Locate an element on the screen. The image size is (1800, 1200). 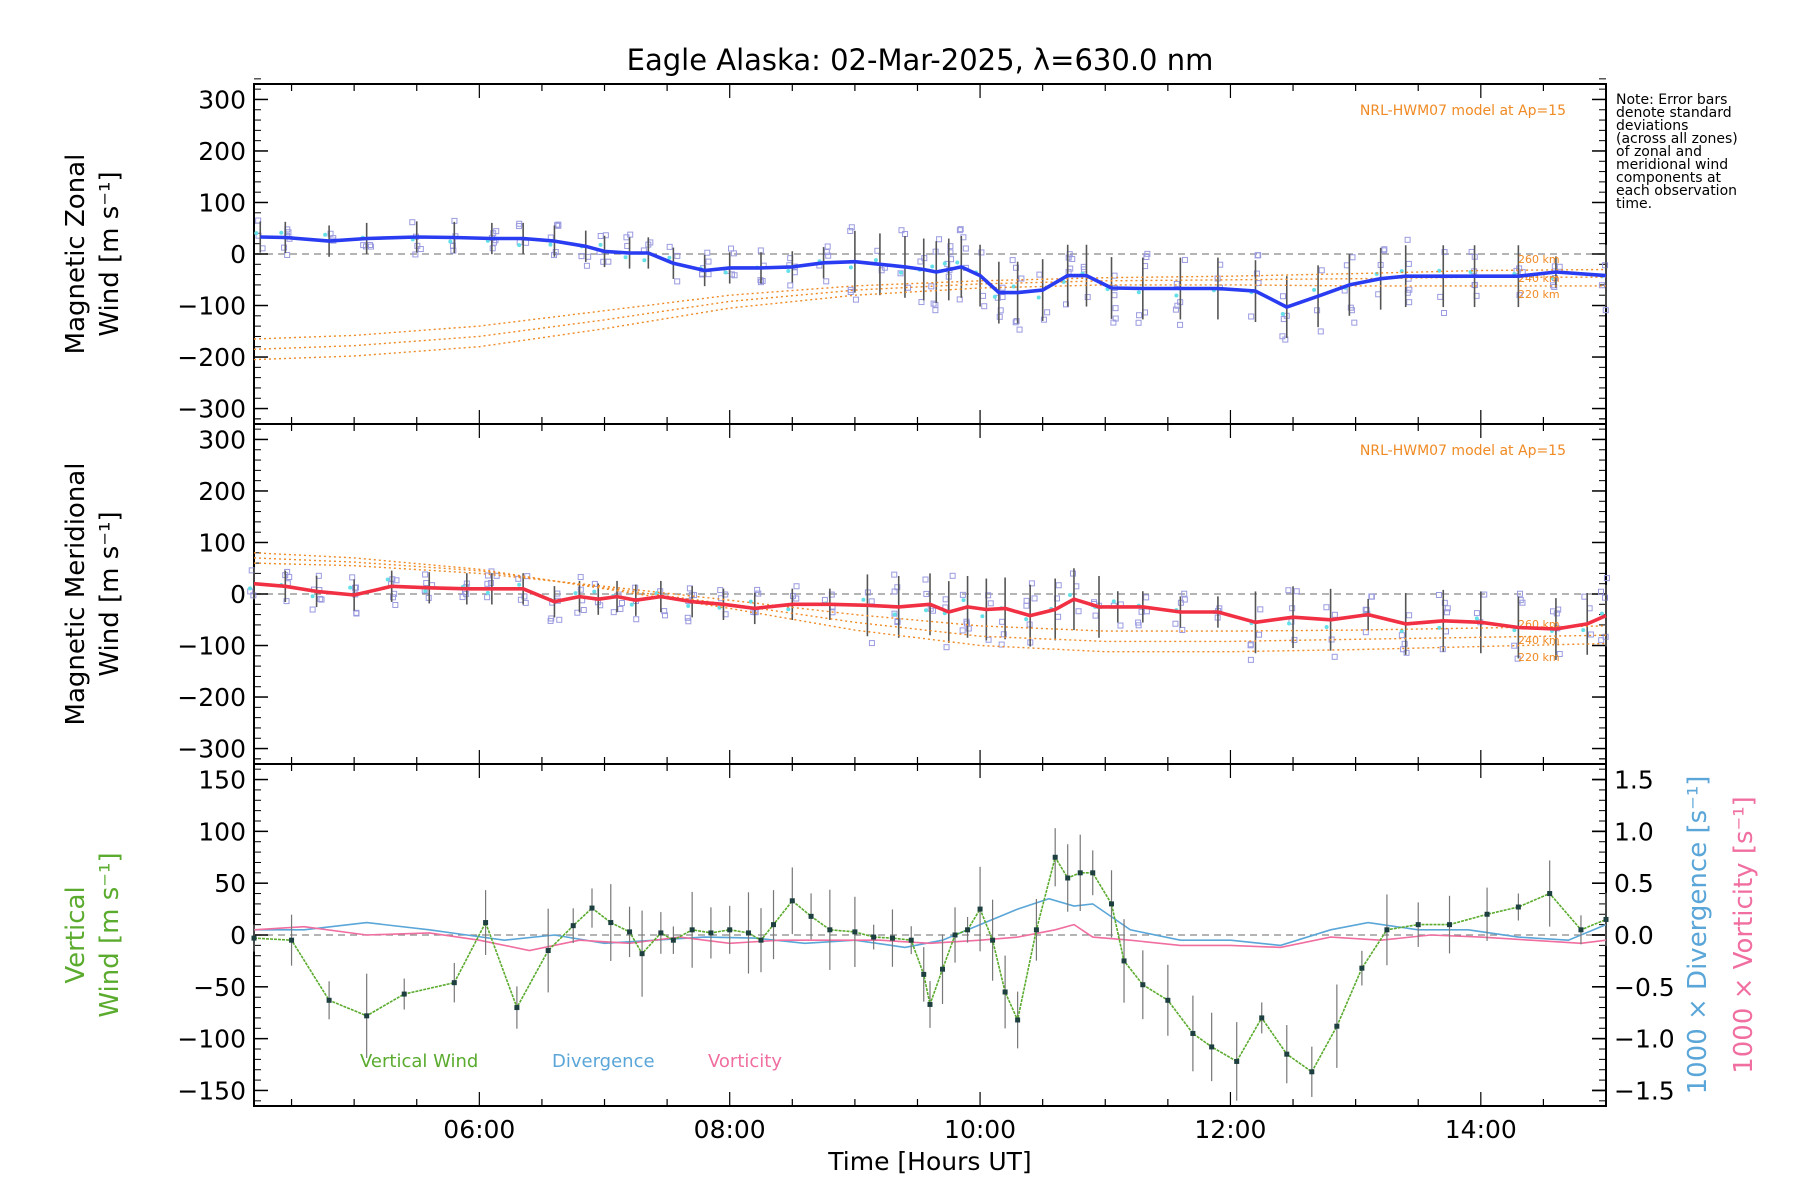
y-tick-label: 100 is located at coordinates (222, 831).